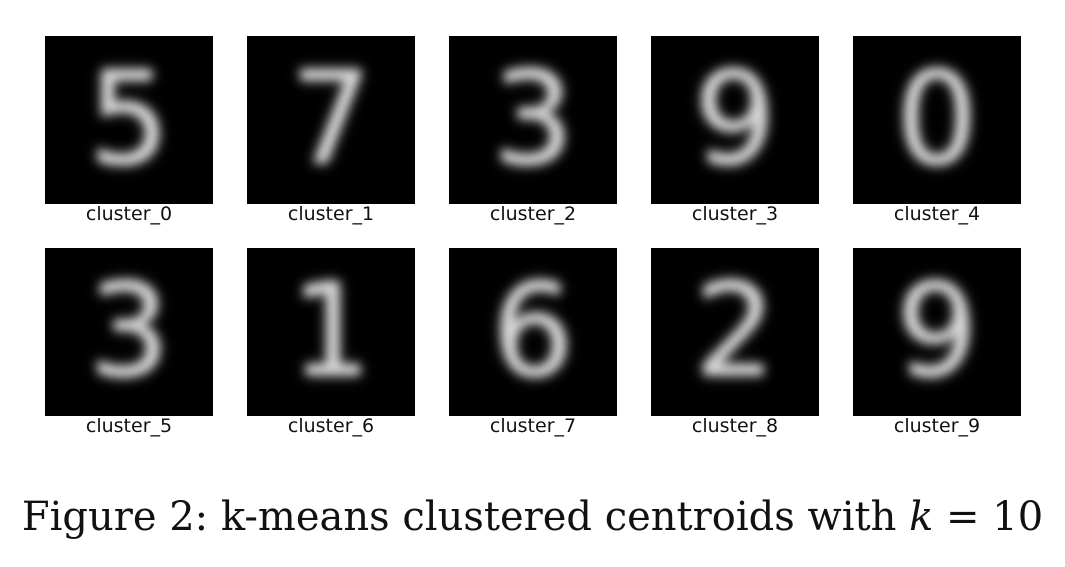 This screenshot has width=1065, height=567. I want to click on caption-variable: k, so click(921, 517).